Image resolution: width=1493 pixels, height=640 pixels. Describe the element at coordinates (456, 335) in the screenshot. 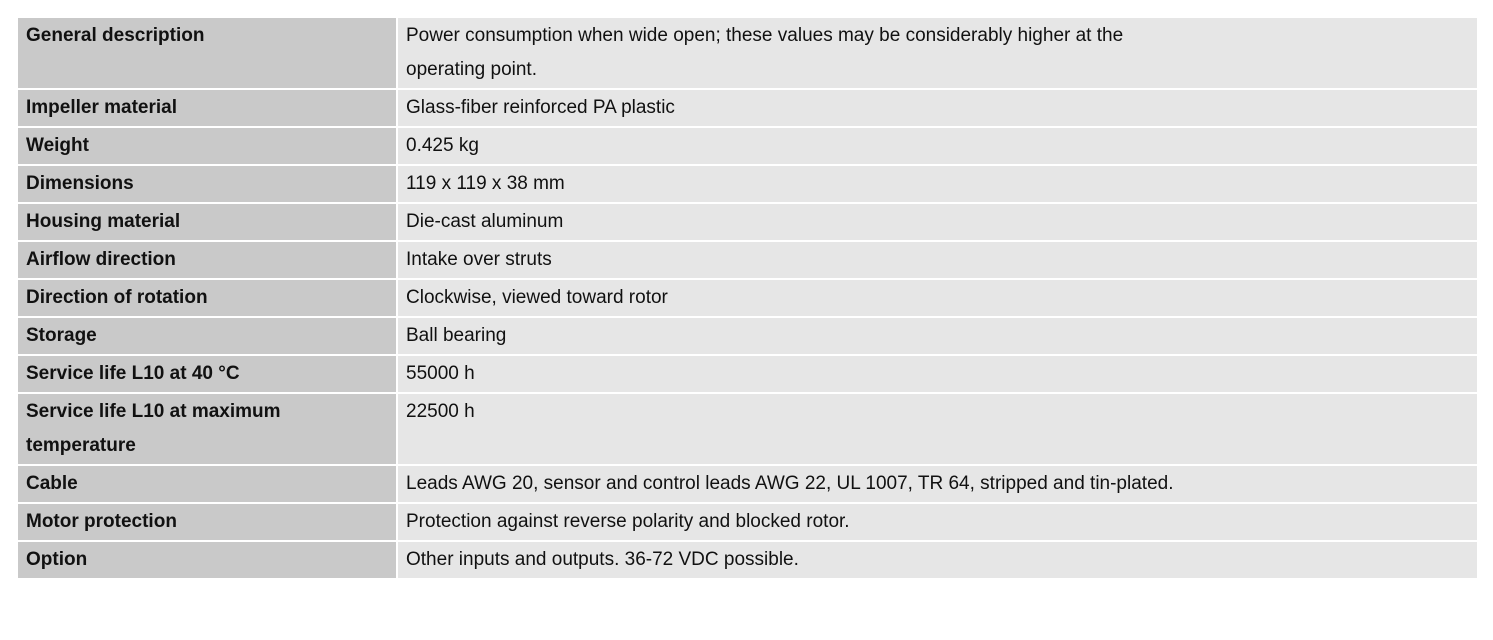

I see `spec-value: Ball bearing` at that location.